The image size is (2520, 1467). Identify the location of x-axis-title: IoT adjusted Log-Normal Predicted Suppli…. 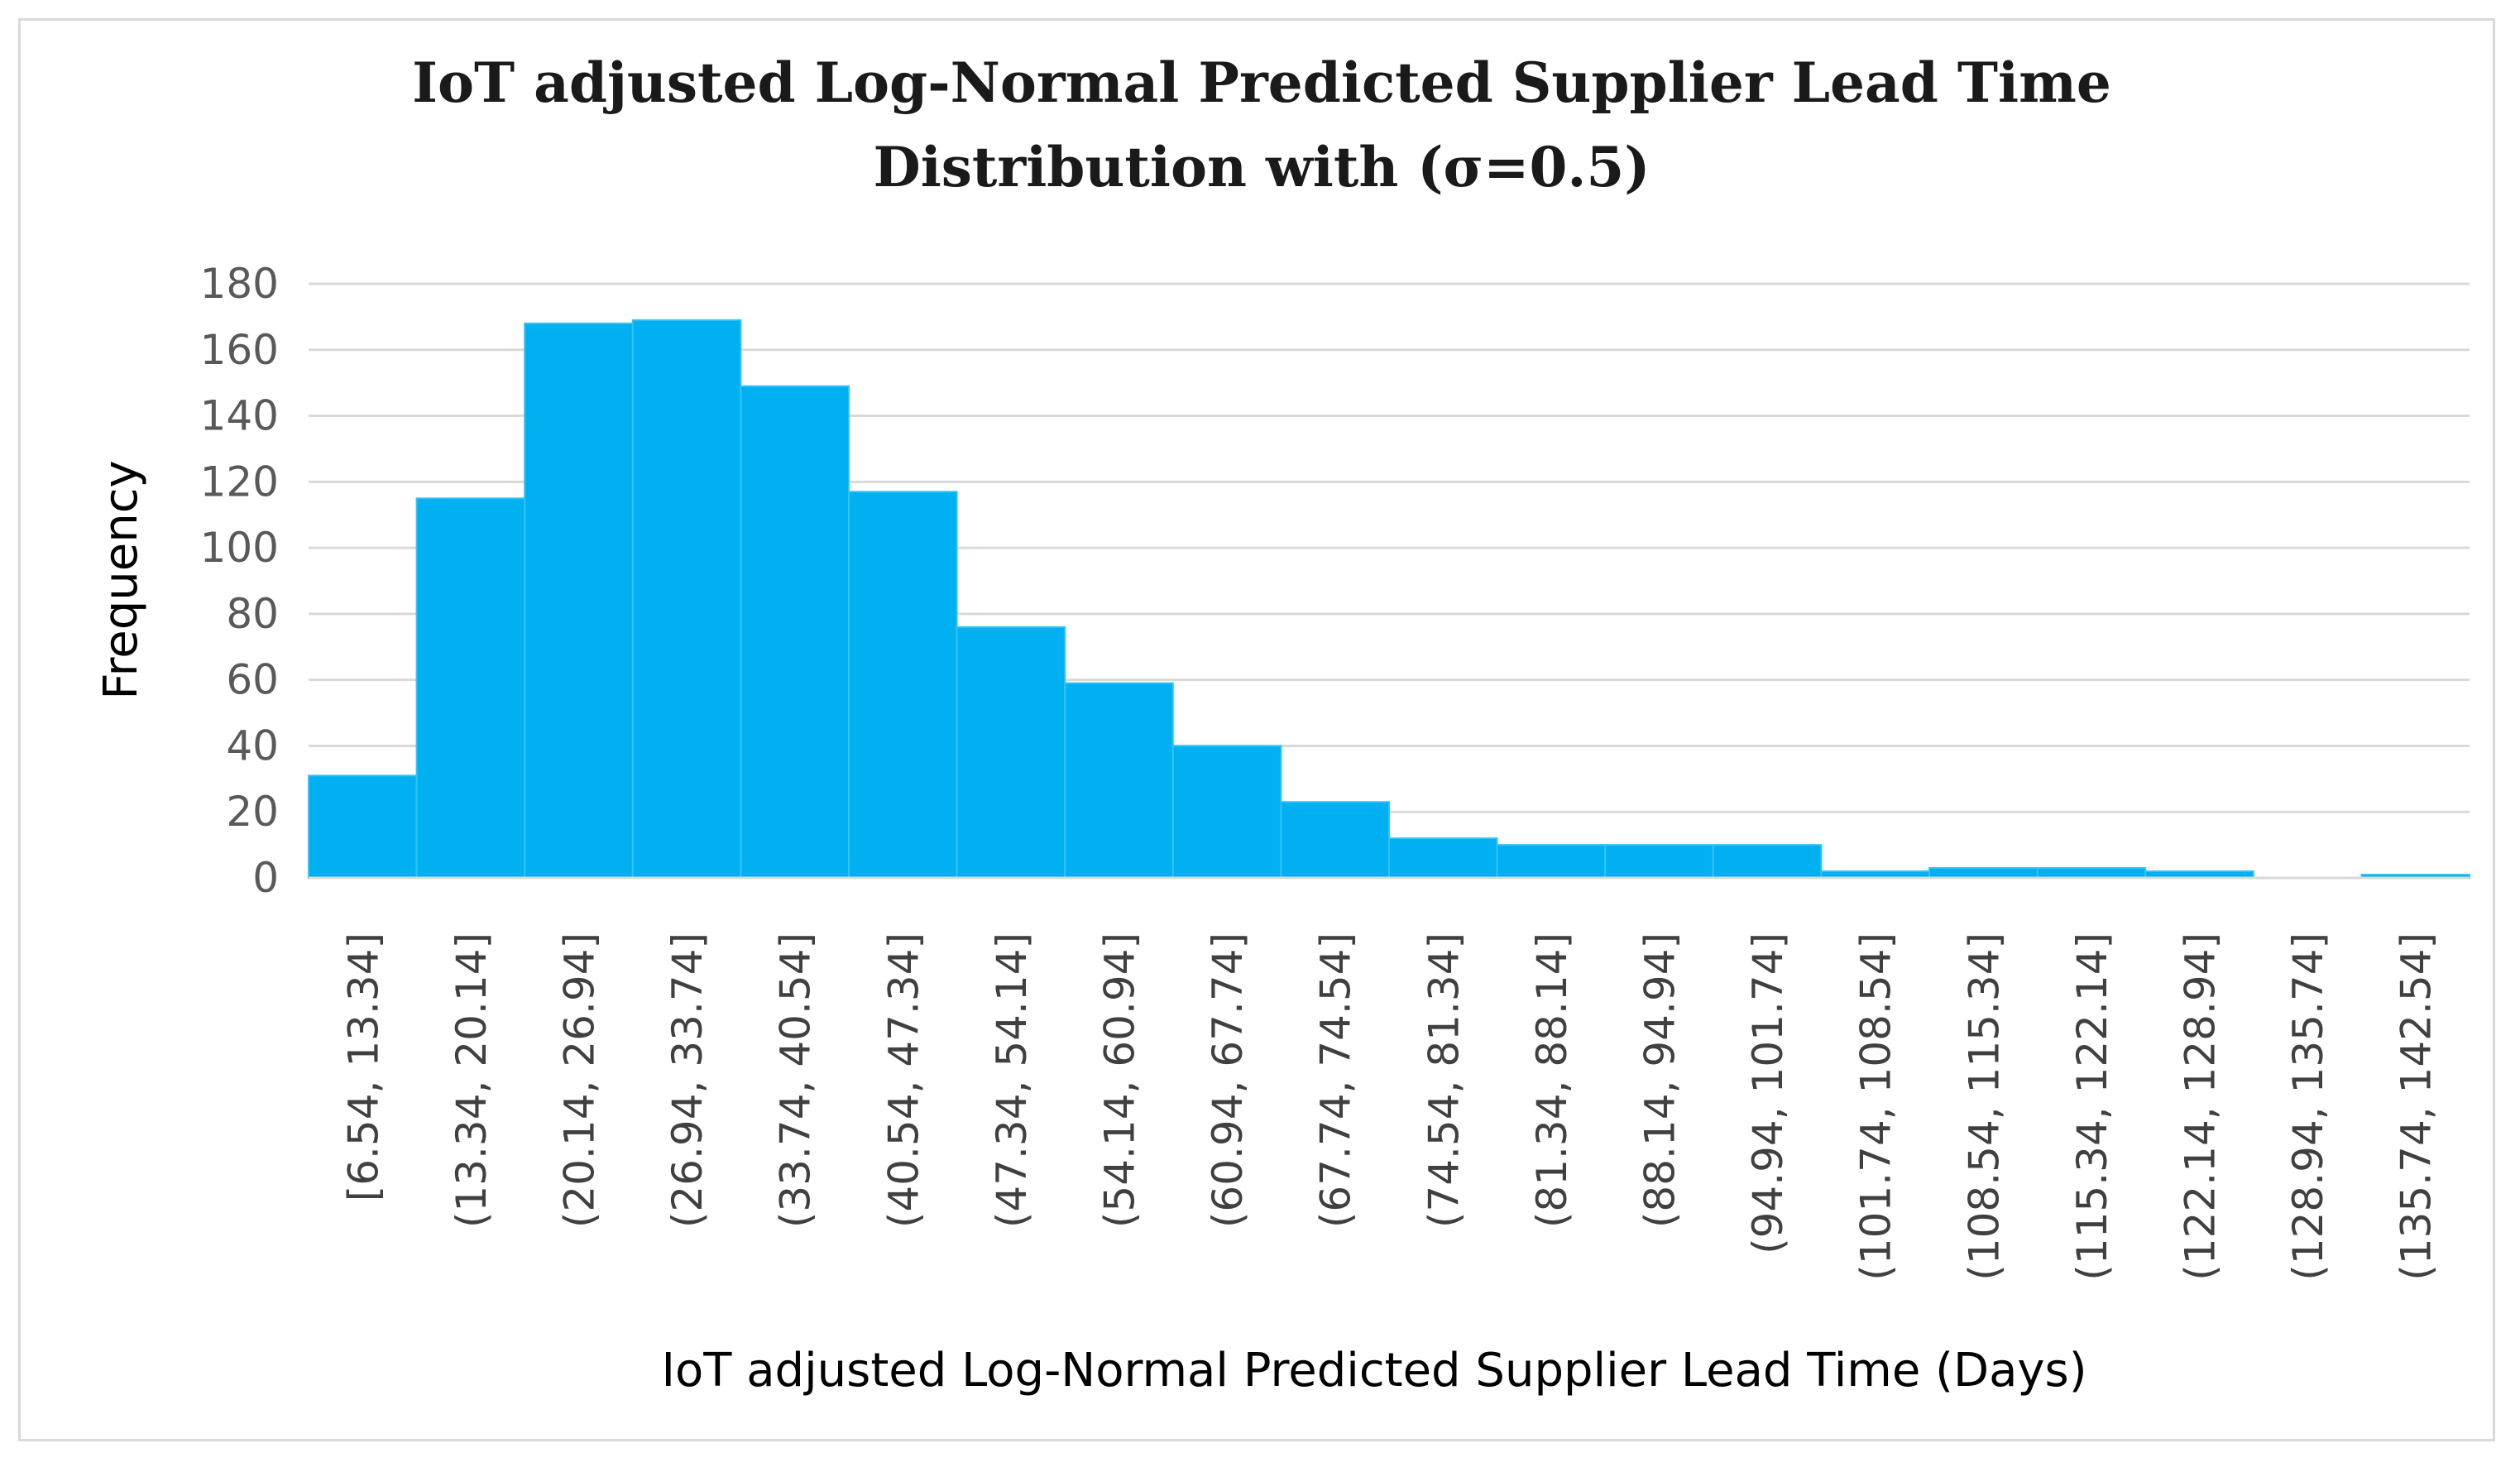
(1373, 1370).